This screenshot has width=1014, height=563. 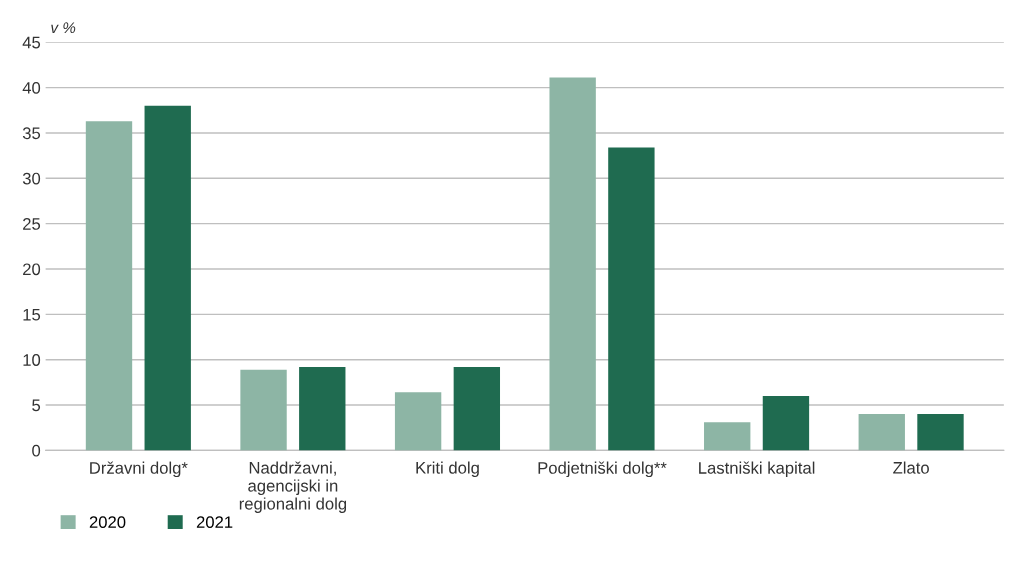 What do you see at coordinates (36, 405) in the screenshot?
I see `y-tick-label: 5` at bounding box center [36, 405].